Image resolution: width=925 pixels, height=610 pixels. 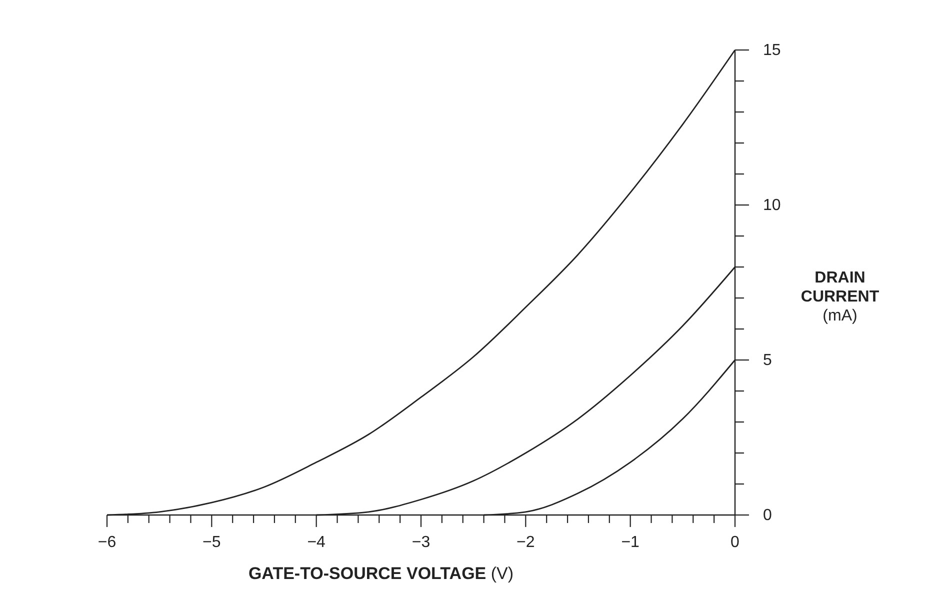 I want to click on x-tick-label: 0, so click(x=735, y=542).